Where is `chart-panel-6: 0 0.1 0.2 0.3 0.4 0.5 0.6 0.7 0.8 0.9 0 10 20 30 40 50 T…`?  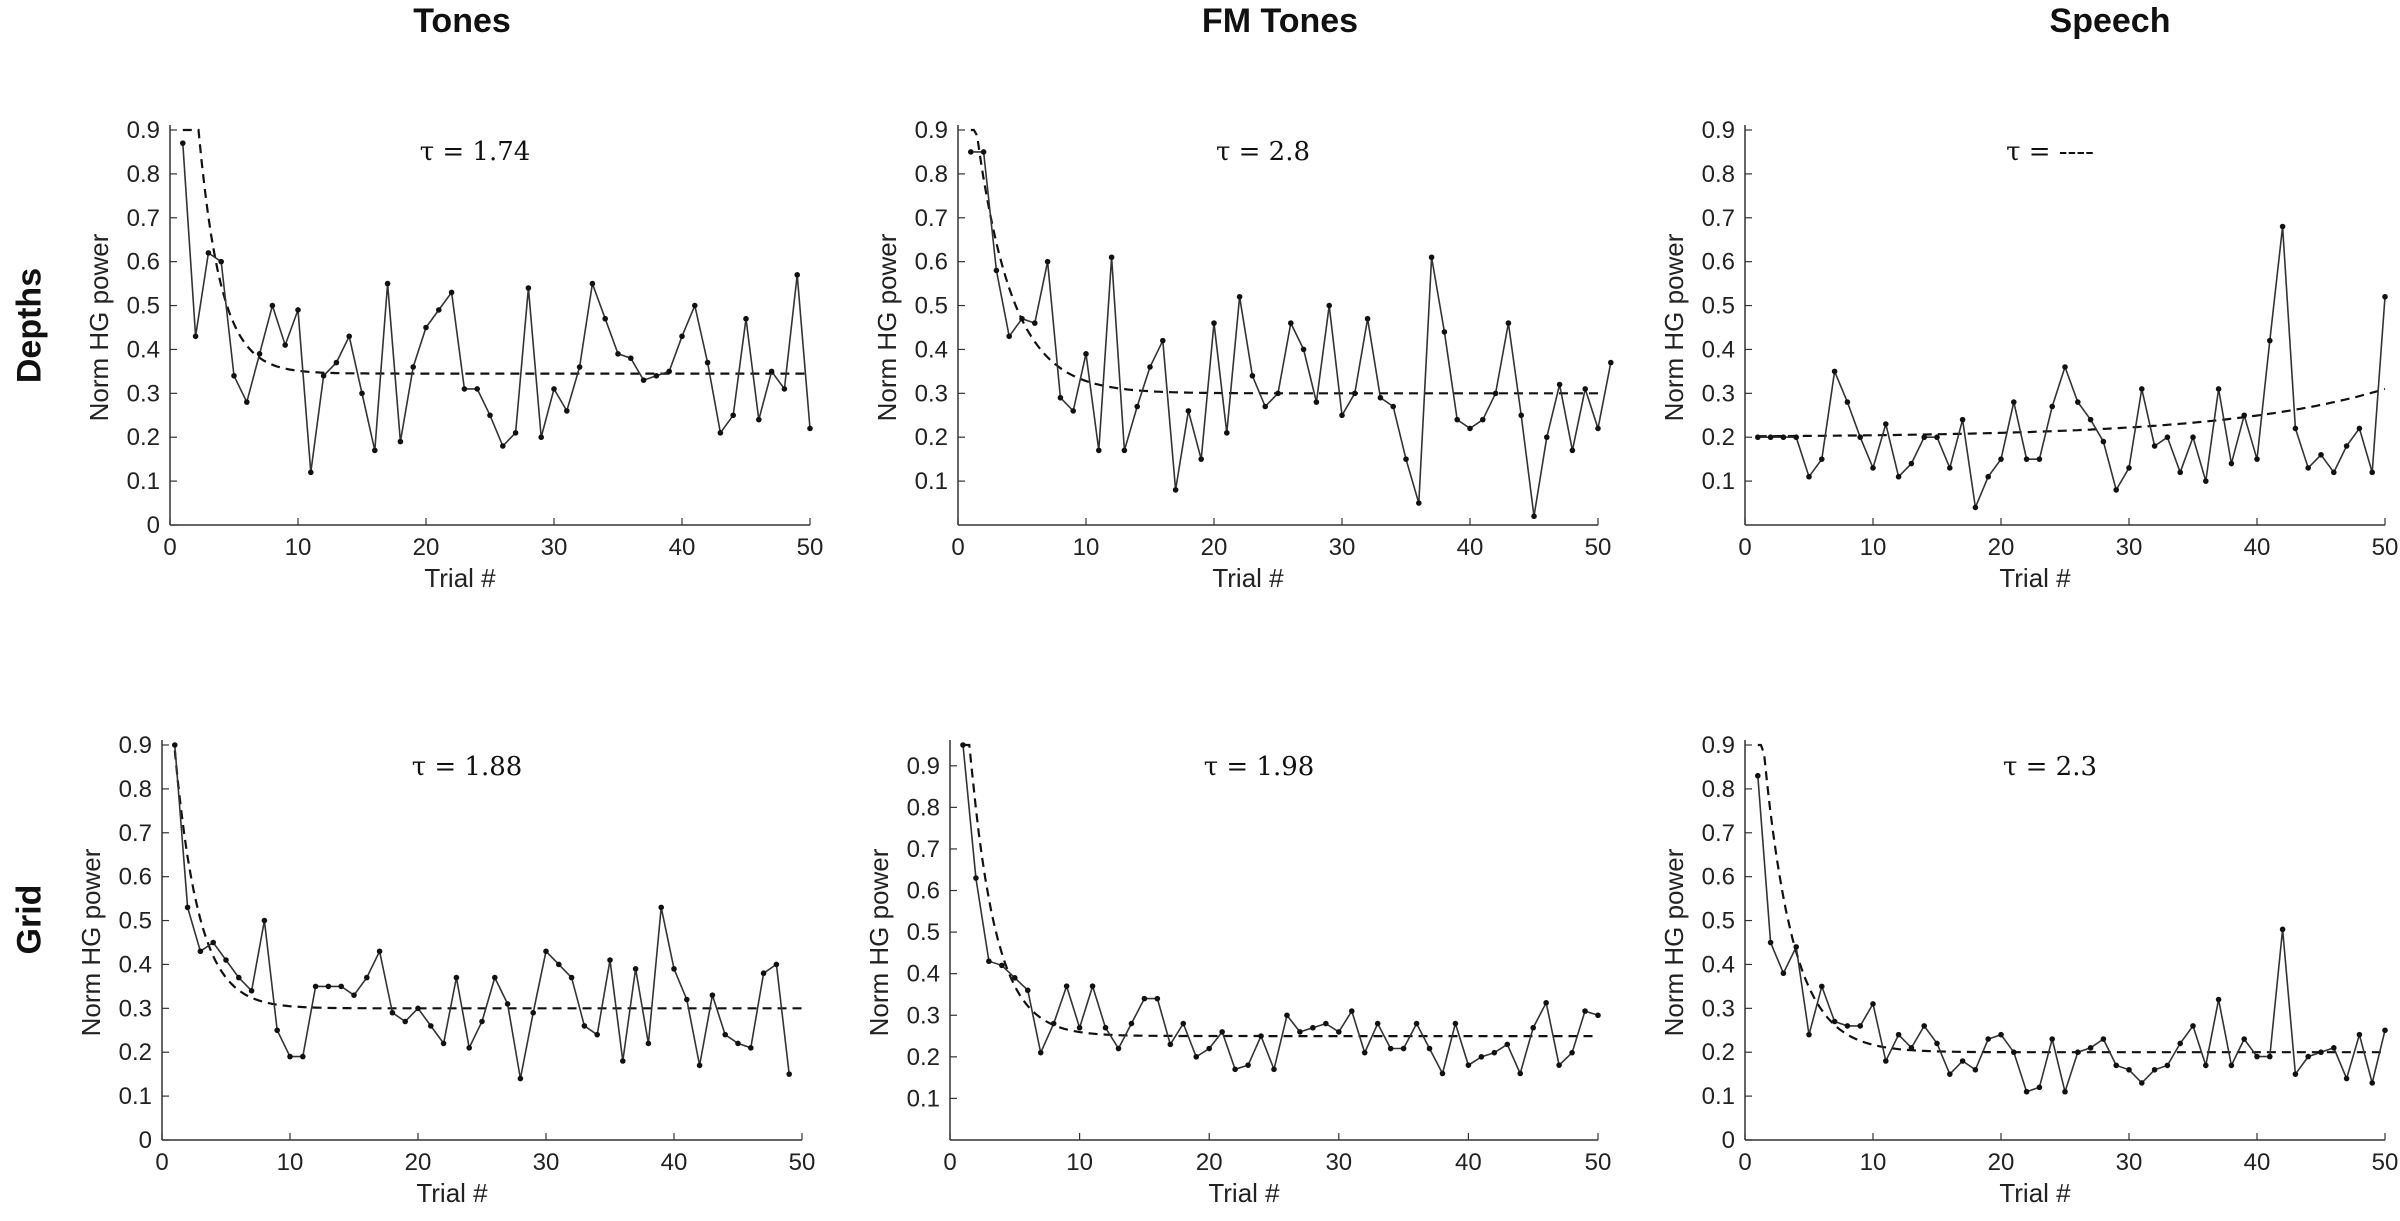
chart-panel-6: 0 0.1 0.2 0.3 0.4 0.5 0.6 0.7 0.8 0.9 0 10 20 30 40 50 T… is located at coordinates (2028, 970).